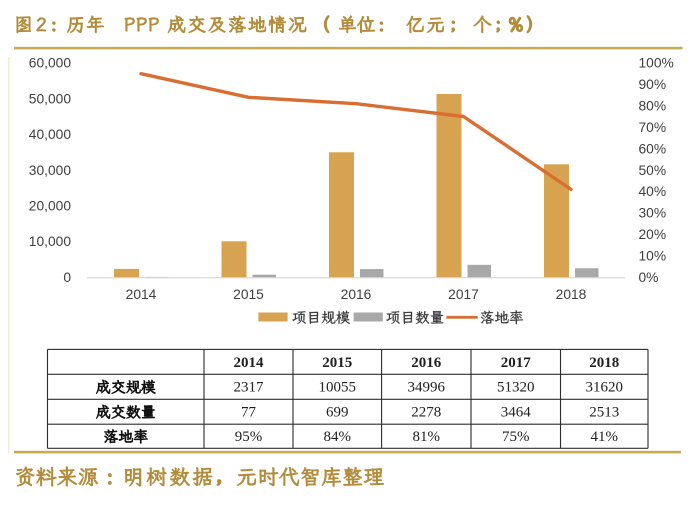 The height and width of the screenshot is (513, 694). Describe the element at coordinates (653, 127) in the screenshot. I see `svg-text: 70%` at that location.